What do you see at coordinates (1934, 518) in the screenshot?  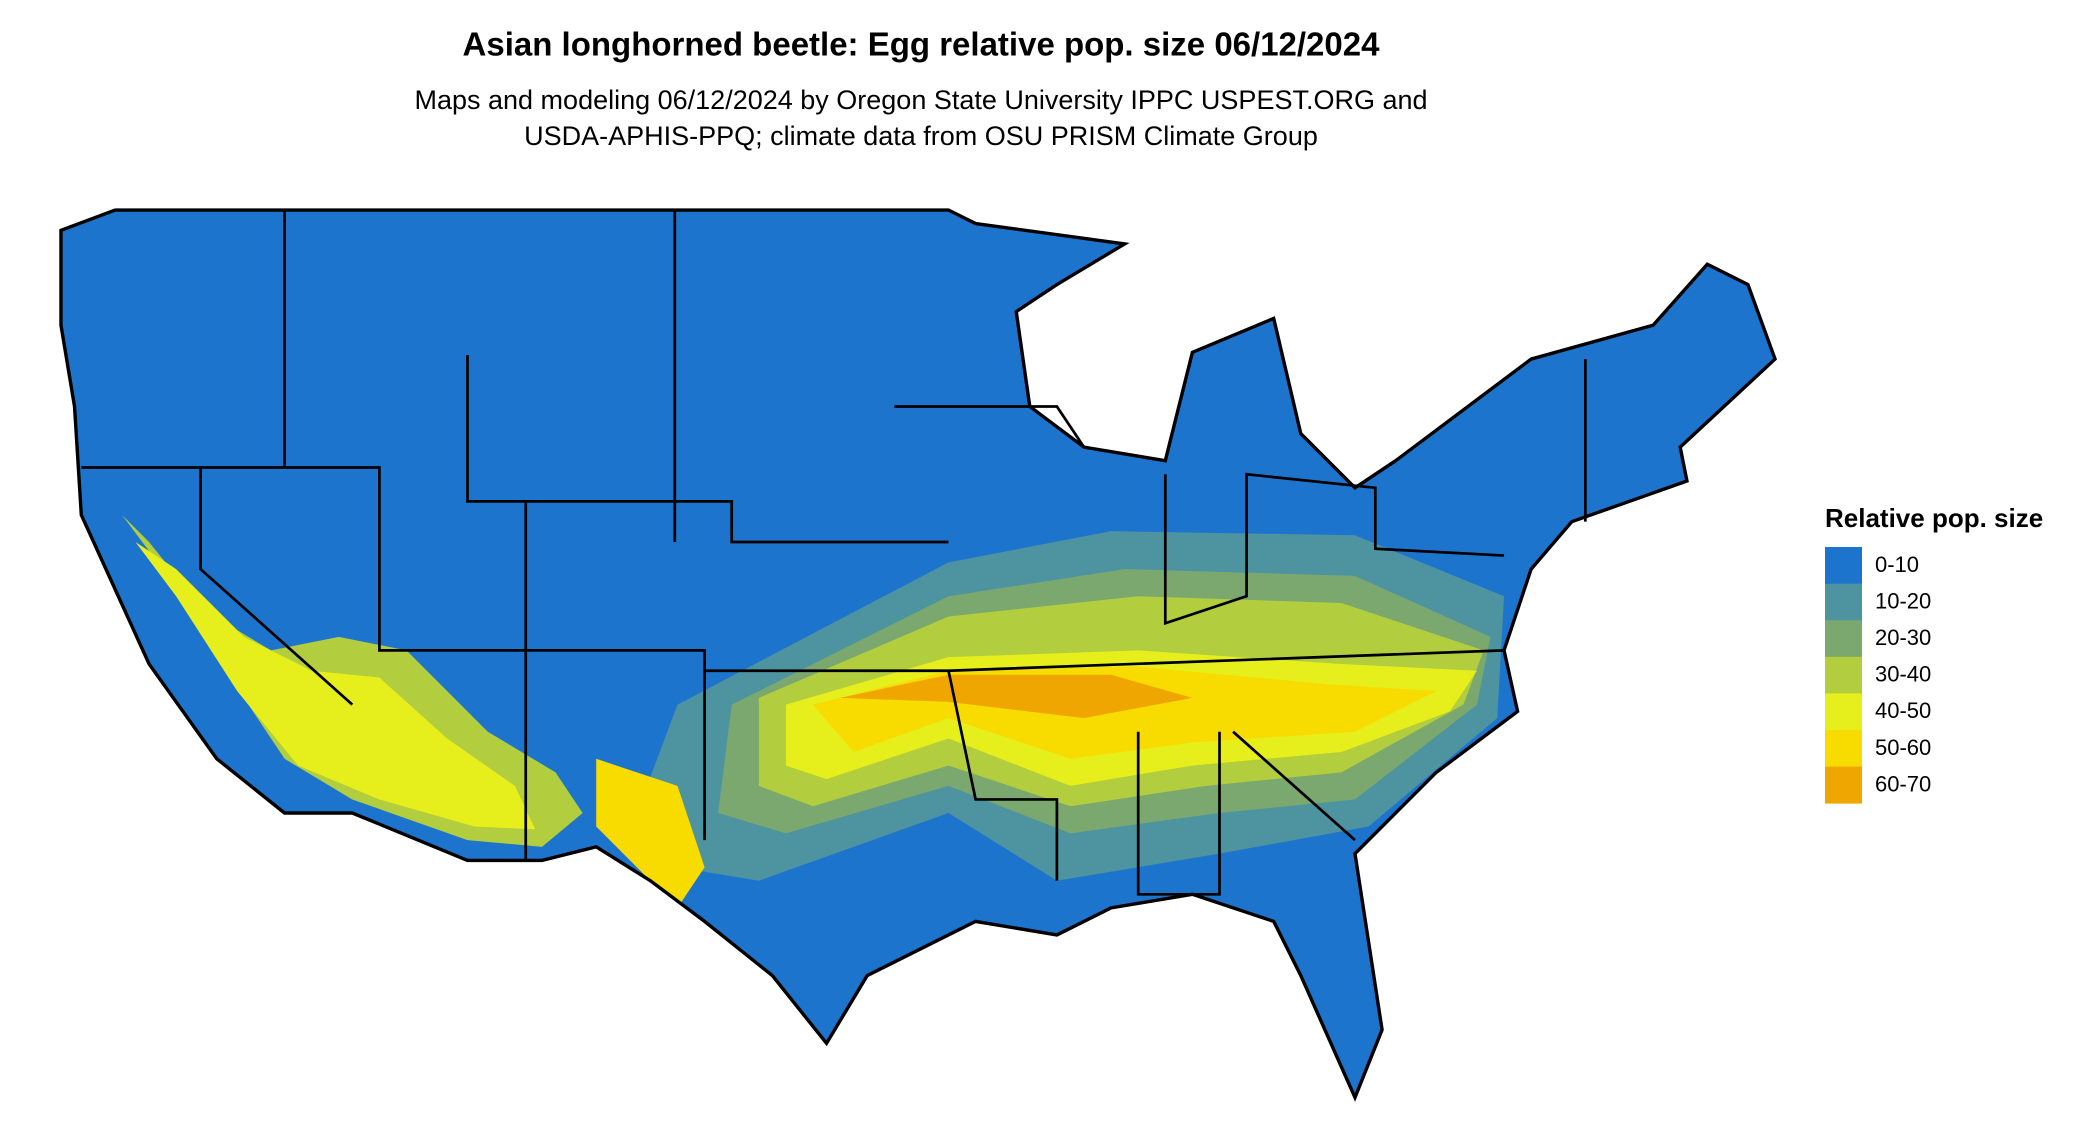 I see `legend-title: Relative pop. size` at bounding box center [1934, 518].